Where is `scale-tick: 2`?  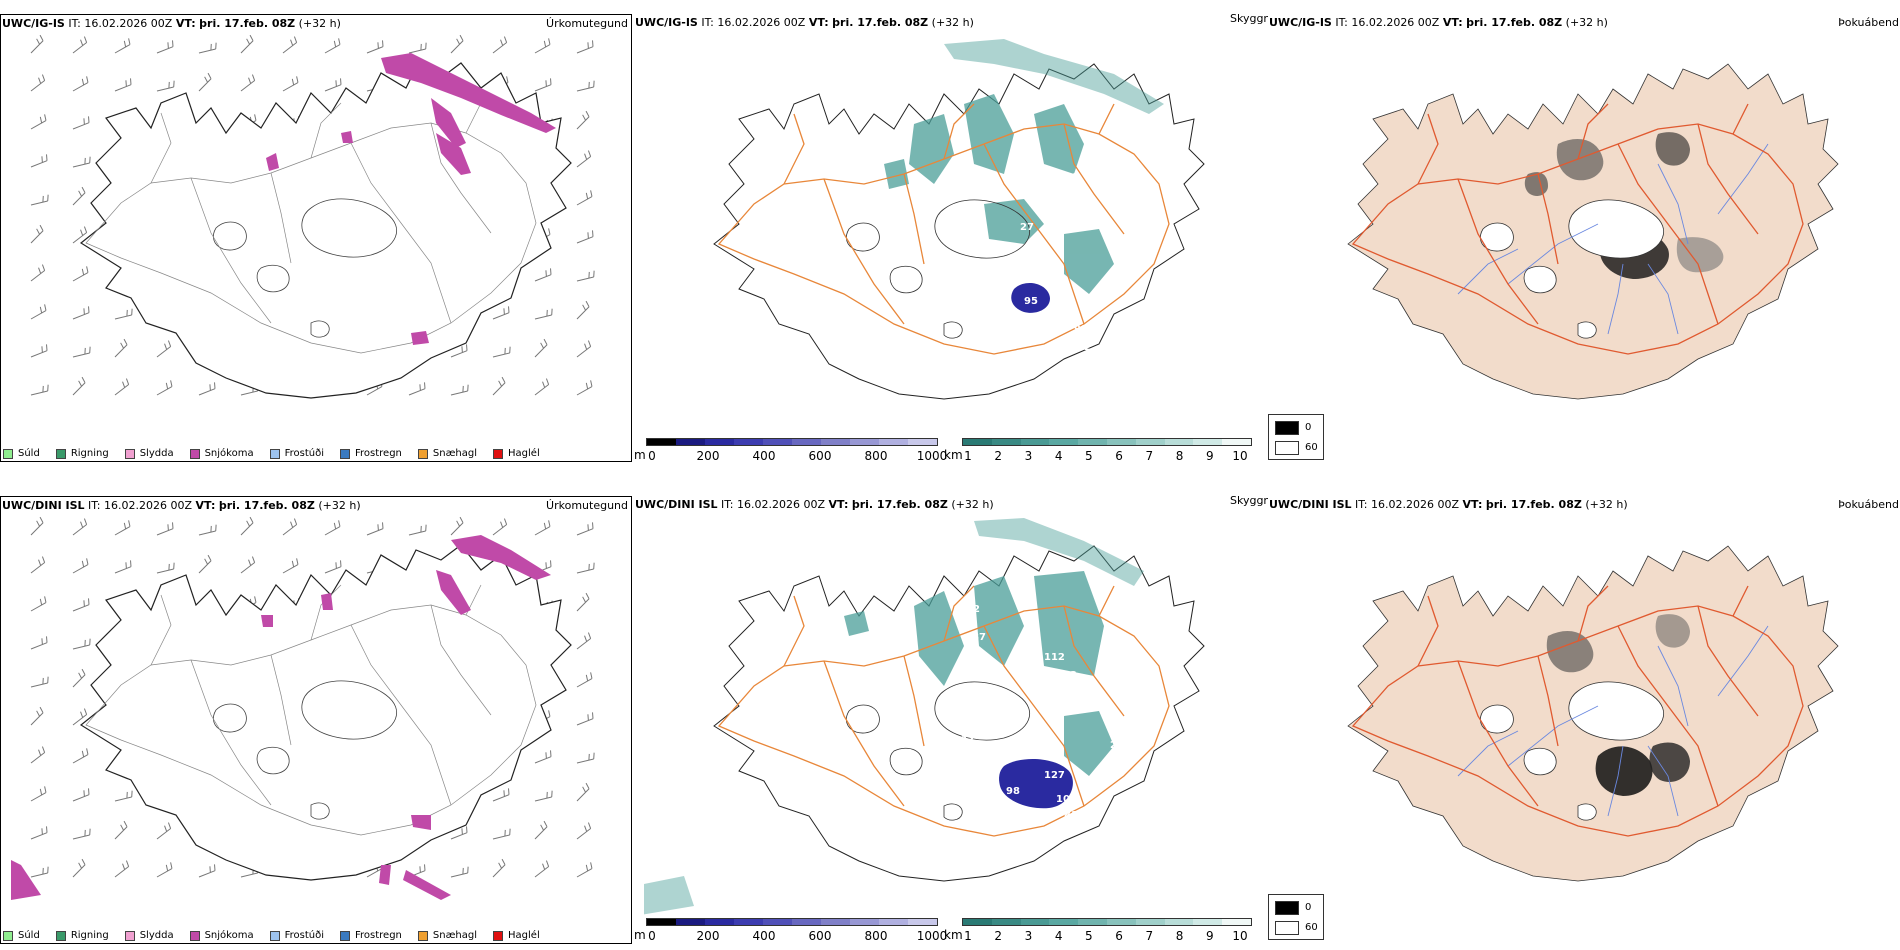
scale-tick: 2 is located at coordinates (998, 456).